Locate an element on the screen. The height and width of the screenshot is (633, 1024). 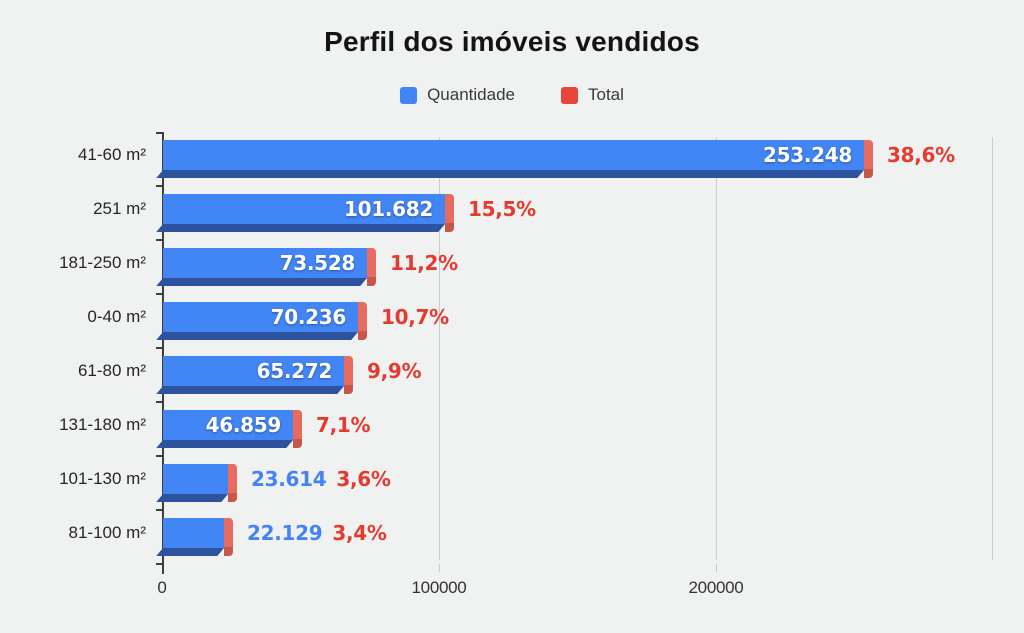
category-label: 0-40 m² is located at coordinates (116, 316).